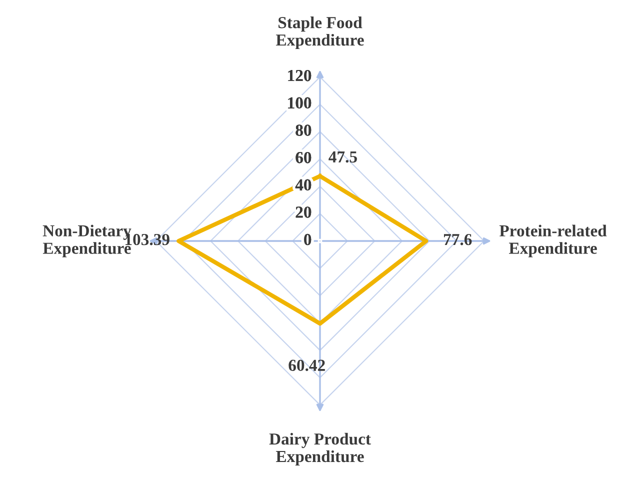 Image resolution: width=640 pixels, height=482 pixels. I want to click on y-tick-label: 120, so click(300, 76).